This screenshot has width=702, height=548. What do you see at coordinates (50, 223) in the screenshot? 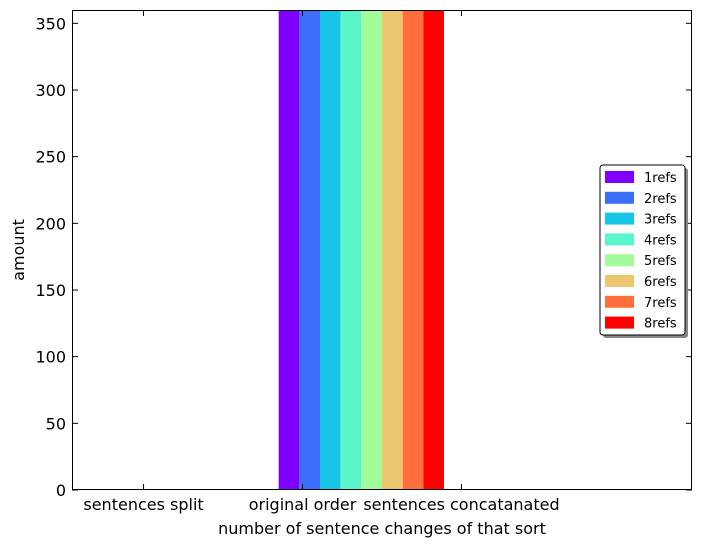
I see `y-tick-label: 200` at bounding box center [50, 223].